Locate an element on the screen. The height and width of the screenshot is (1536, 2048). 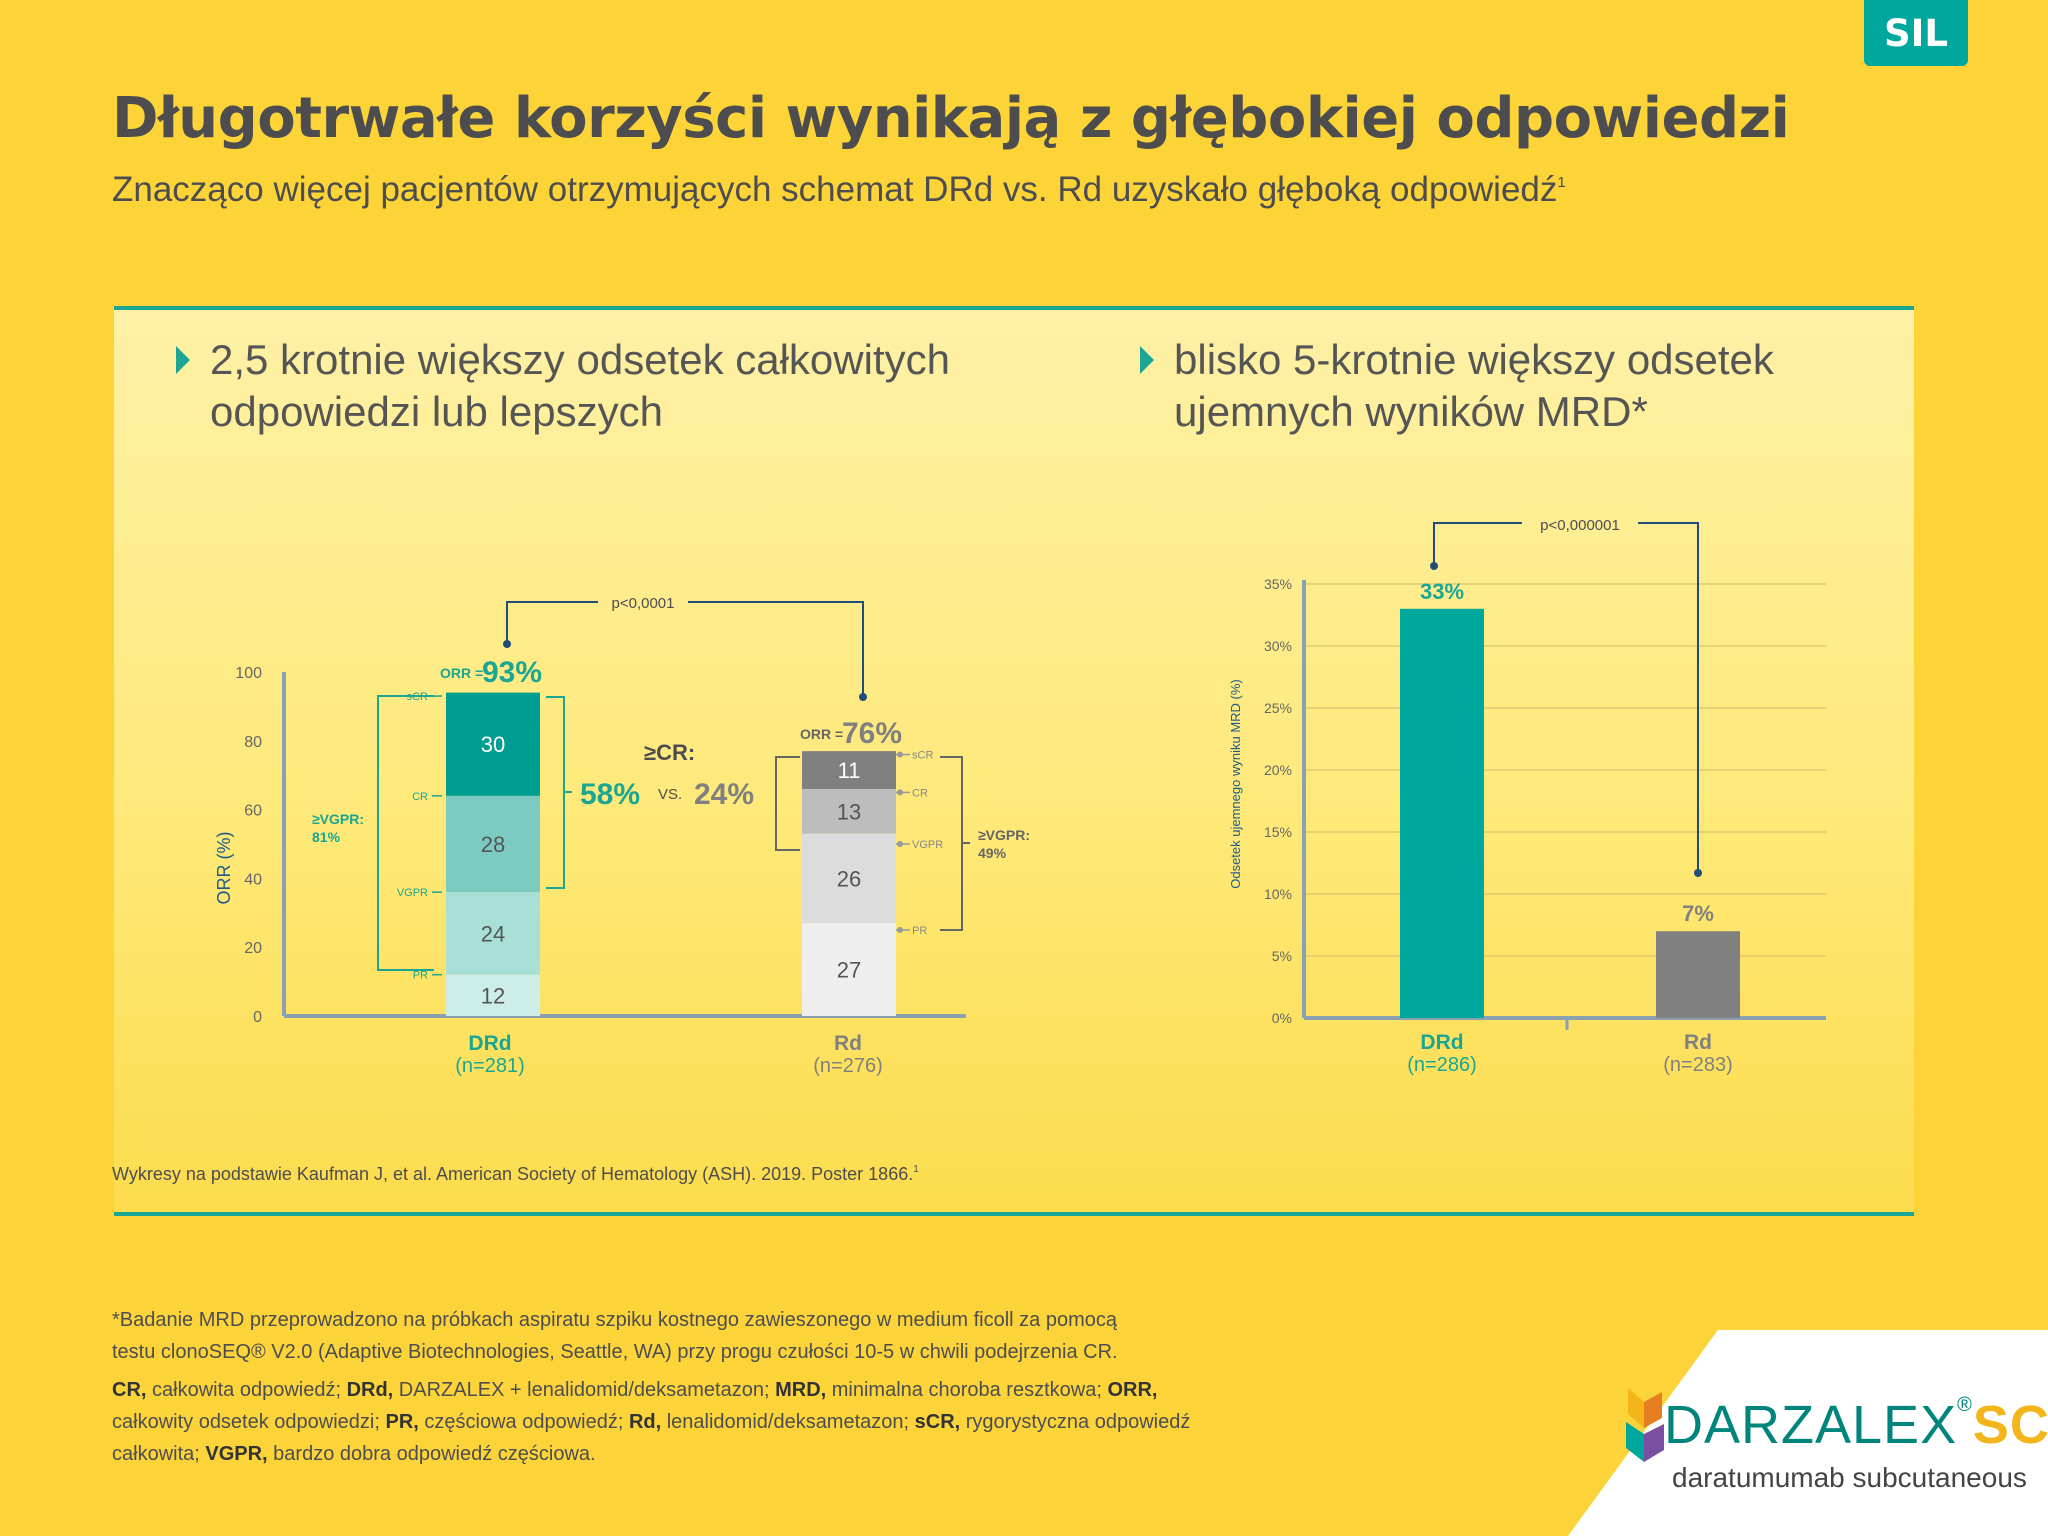
vgpr-bracket-drd is located at coordinates (405, 833).